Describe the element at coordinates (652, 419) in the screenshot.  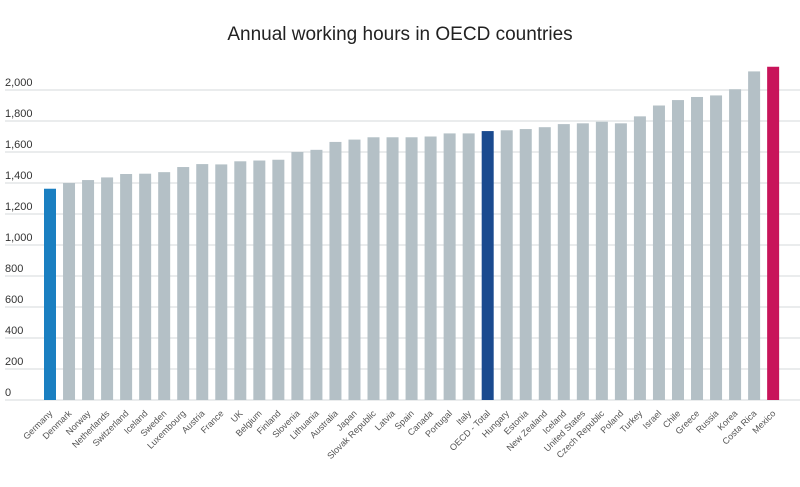
I see `x-tick-label: Israel` at that location.